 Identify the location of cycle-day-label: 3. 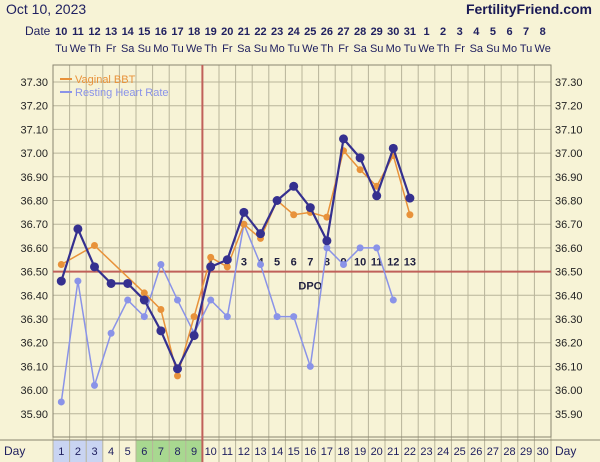
(94, 452).